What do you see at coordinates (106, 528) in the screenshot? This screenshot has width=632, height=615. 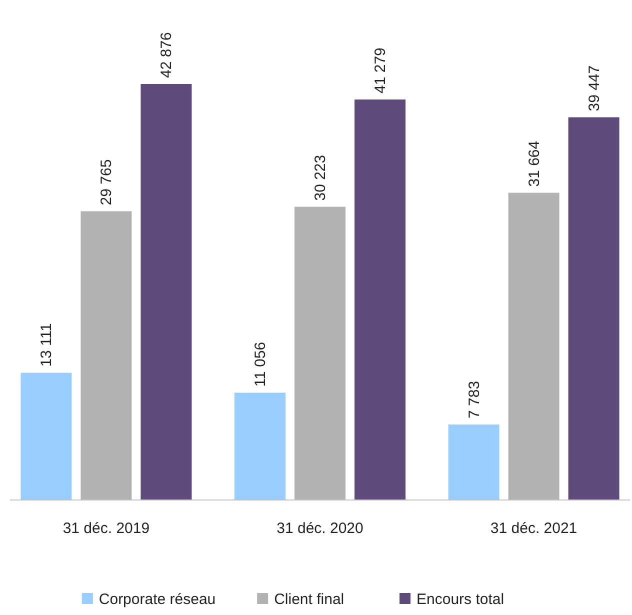 I see `x-tick-label: 31 déc. 2019` at bounding box center [106, 528].